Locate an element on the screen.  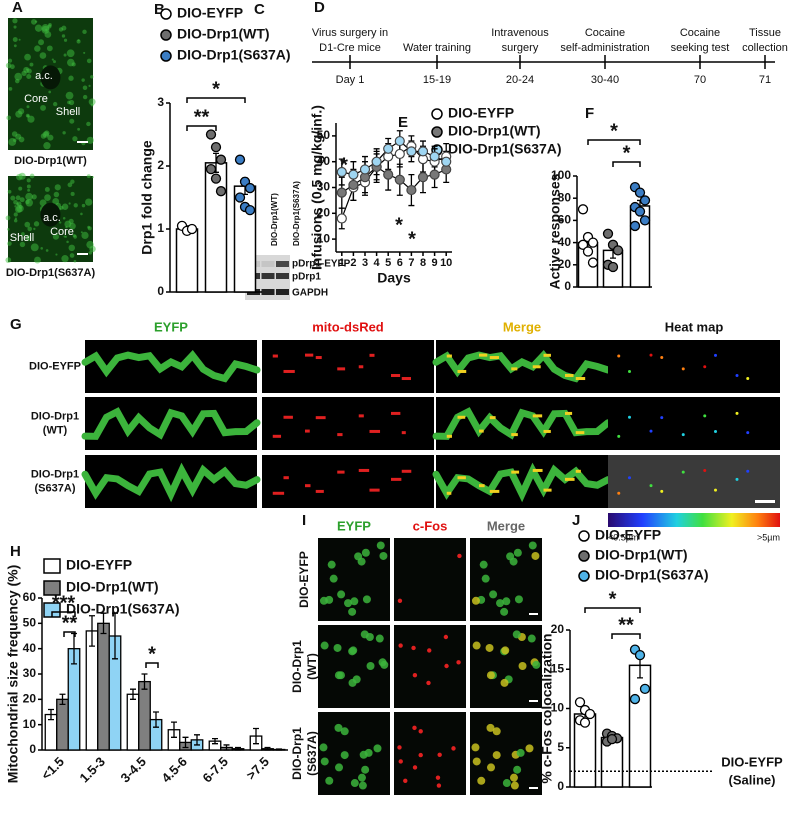
column-header: c-Fos is located at coordinates (430, 525).